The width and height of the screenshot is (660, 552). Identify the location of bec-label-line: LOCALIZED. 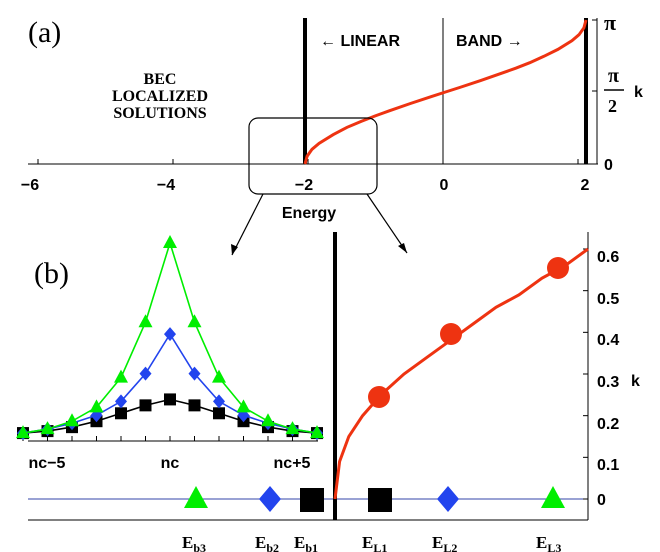
(160, 96).